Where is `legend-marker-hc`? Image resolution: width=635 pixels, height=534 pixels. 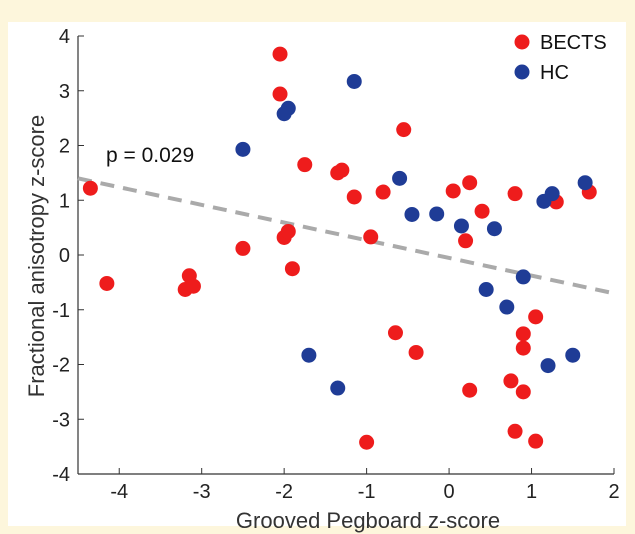
legend-marker-hc is located at coordinates (522, 72).